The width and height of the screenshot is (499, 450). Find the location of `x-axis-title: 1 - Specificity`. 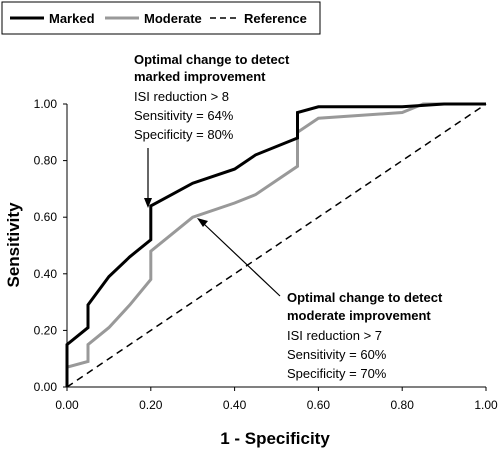

x-axis-title: 1 - Specificity is located at coordinates (275, 438).